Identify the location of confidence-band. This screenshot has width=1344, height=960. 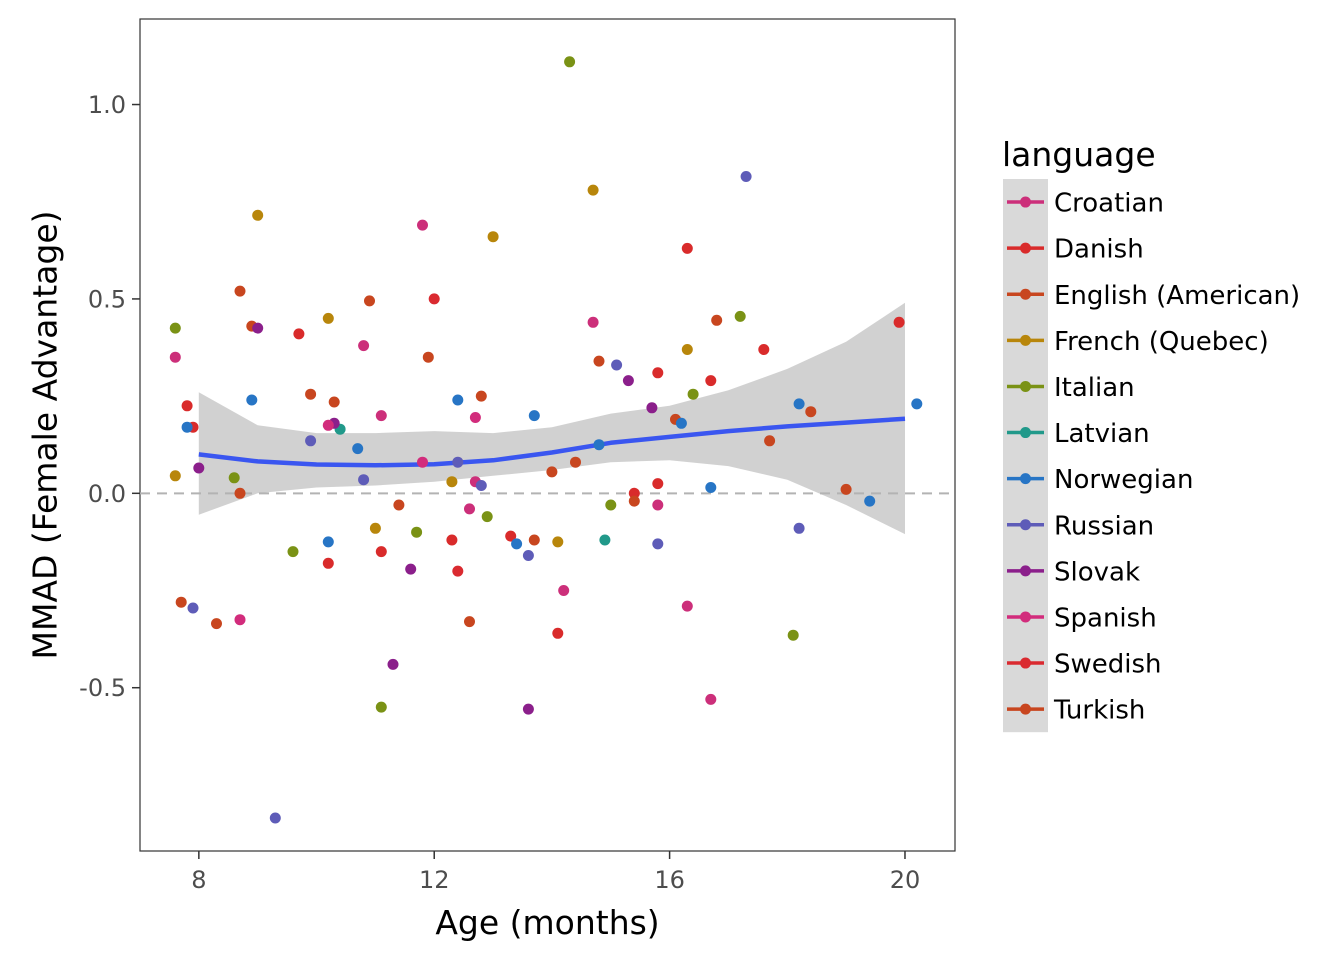
(552, 418).